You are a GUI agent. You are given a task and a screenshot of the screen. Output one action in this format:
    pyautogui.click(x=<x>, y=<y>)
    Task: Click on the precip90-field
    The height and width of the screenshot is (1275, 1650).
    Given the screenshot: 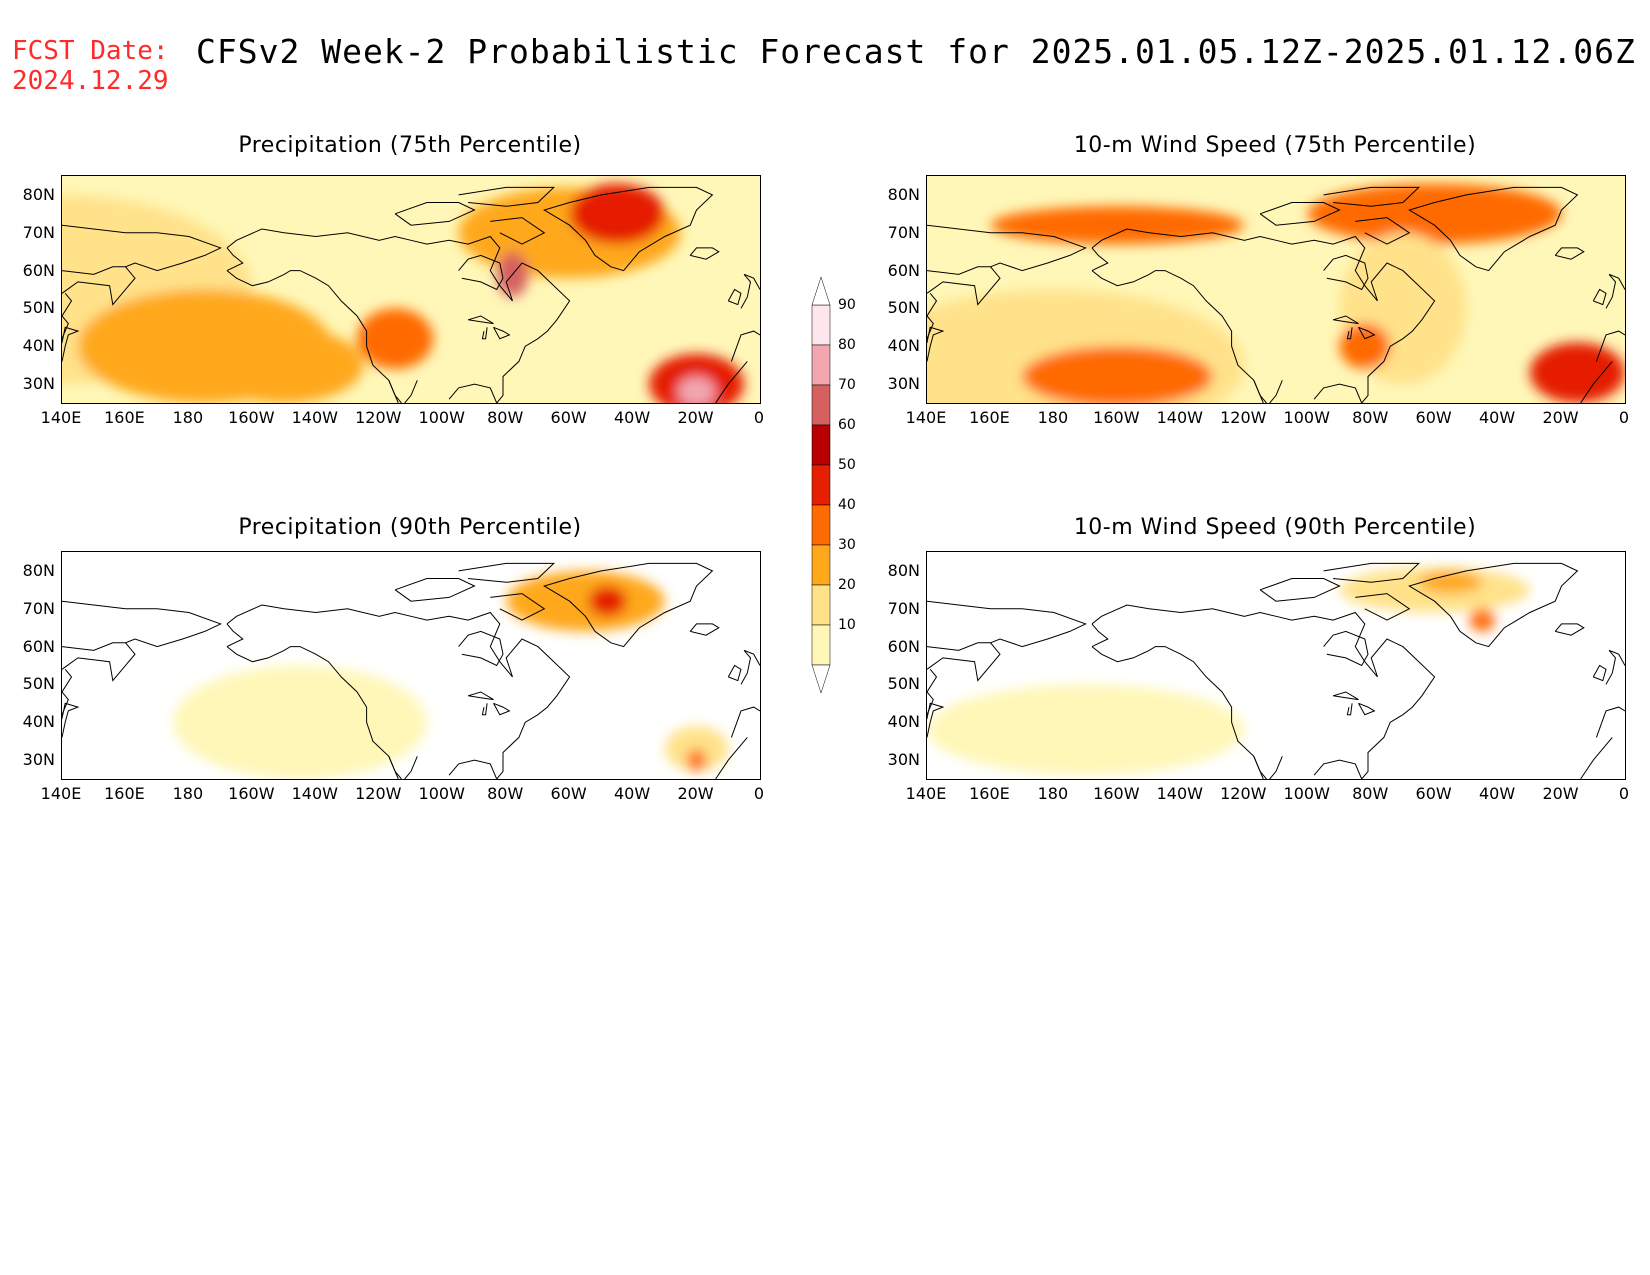 What is the action you would take?
    pyautogui.click(x=411, y=665)
    